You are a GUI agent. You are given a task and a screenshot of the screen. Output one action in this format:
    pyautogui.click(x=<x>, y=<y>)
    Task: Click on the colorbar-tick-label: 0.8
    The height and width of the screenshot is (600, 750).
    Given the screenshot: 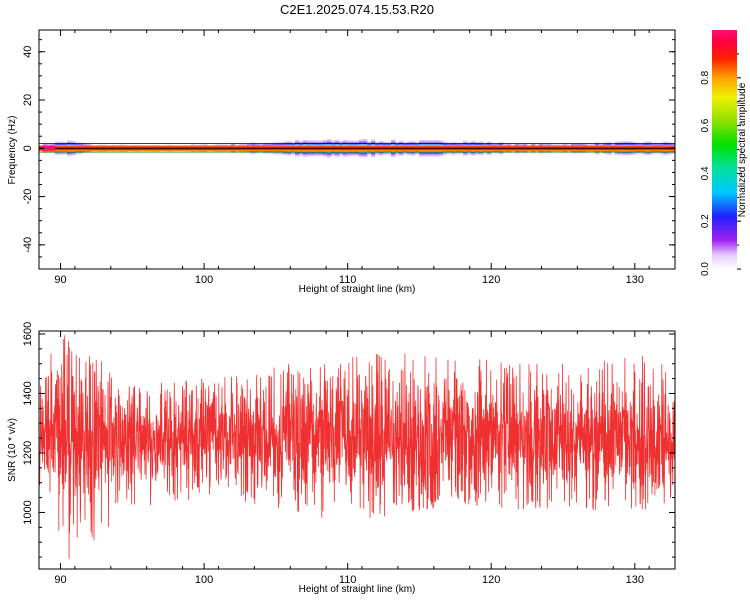 What is the action you would take?
    pyautogui.click(x=705, y=77)
    